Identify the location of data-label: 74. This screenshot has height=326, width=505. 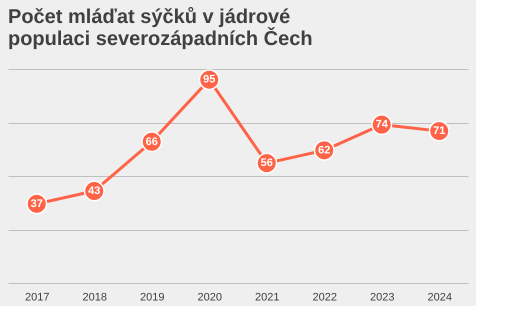
(382, 124).